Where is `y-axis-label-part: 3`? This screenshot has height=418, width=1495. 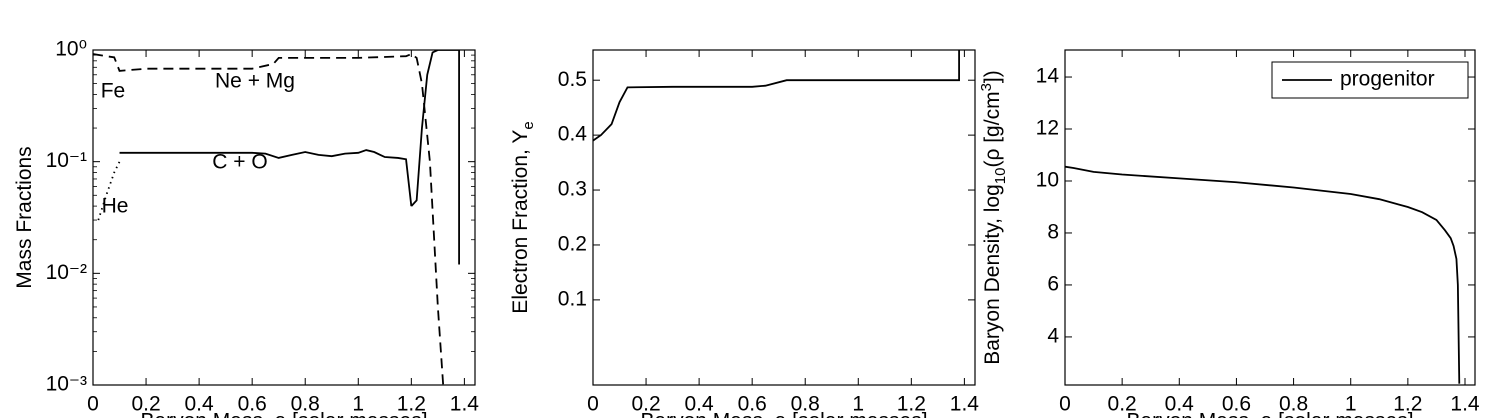 y-axis-label-part: 3 is located at coordinates (986, 87).